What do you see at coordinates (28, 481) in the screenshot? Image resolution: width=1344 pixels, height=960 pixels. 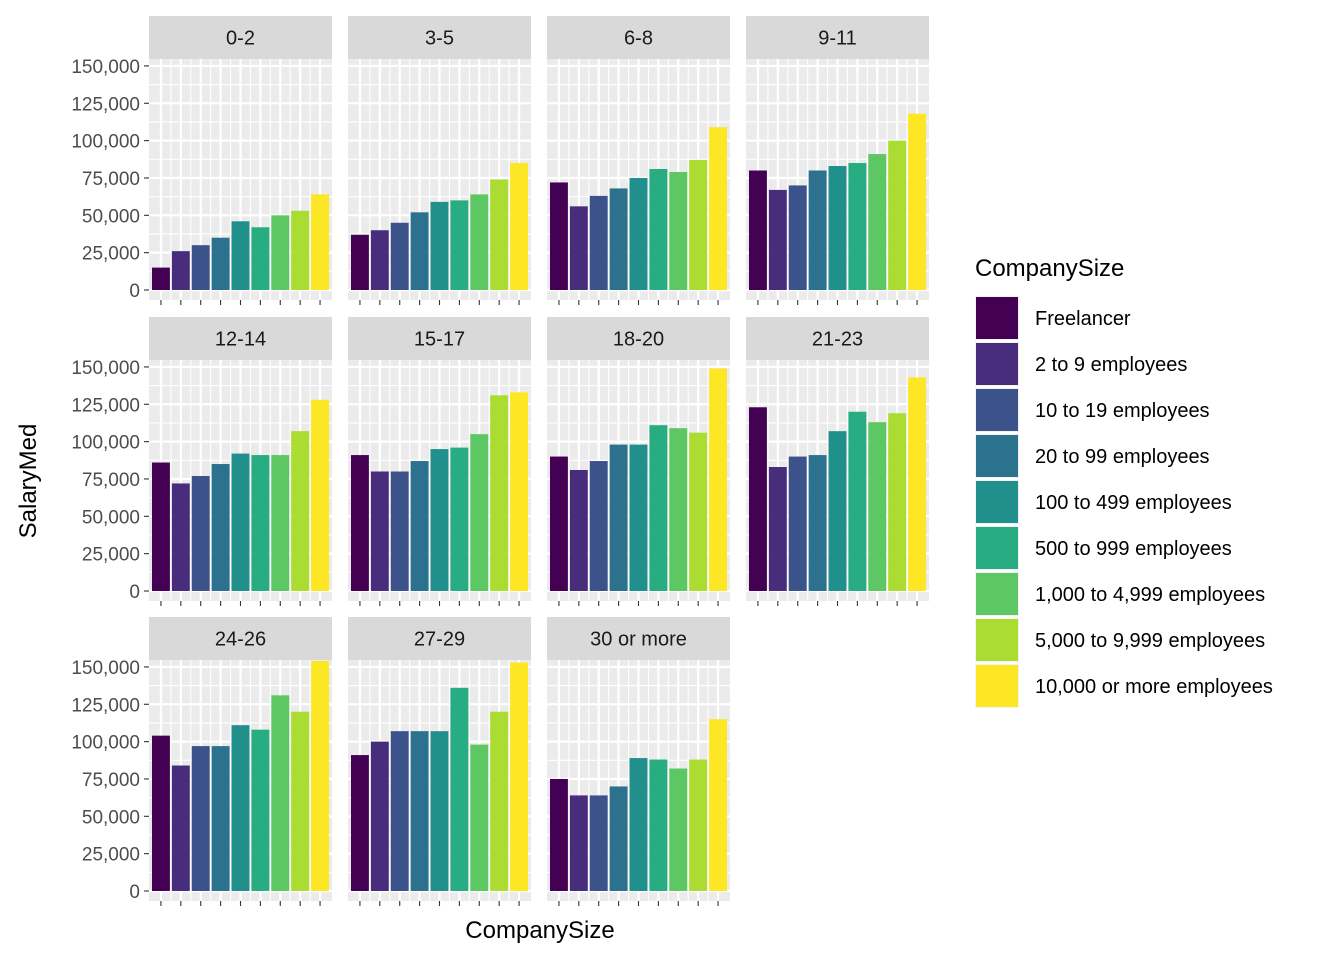 I see `y-axis-title: SalaryMed` at bounding box center [28, 481].